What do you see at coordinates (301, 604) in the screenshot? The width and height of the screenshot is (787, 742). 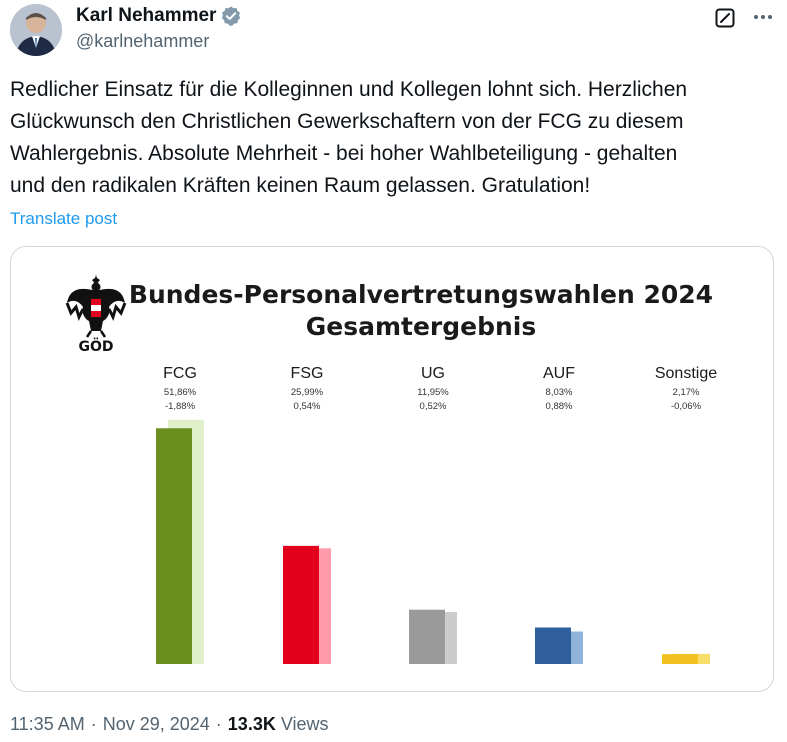 I see `bar-fsg` at bounding box center [301, 604].